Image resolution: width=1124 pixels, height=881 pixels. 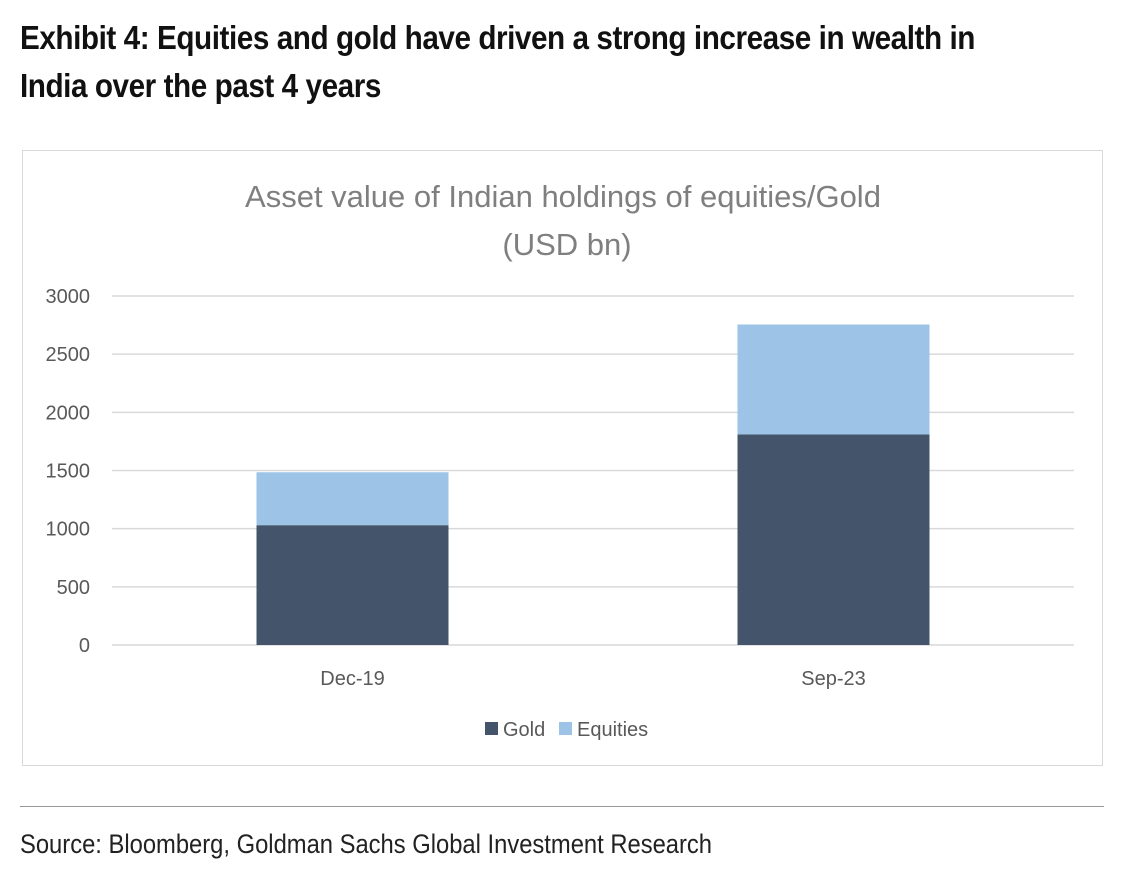 I want to click on y-tick-label: 500, so click(x=73, y=588).